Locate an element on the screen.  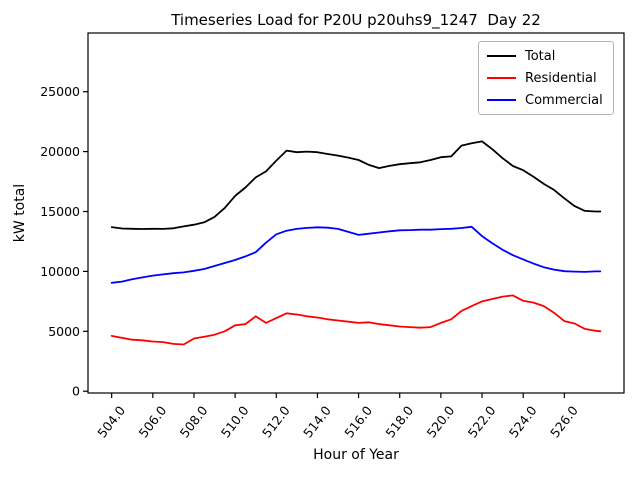
legend-item-total: Total is located at coordinates (546, 56).